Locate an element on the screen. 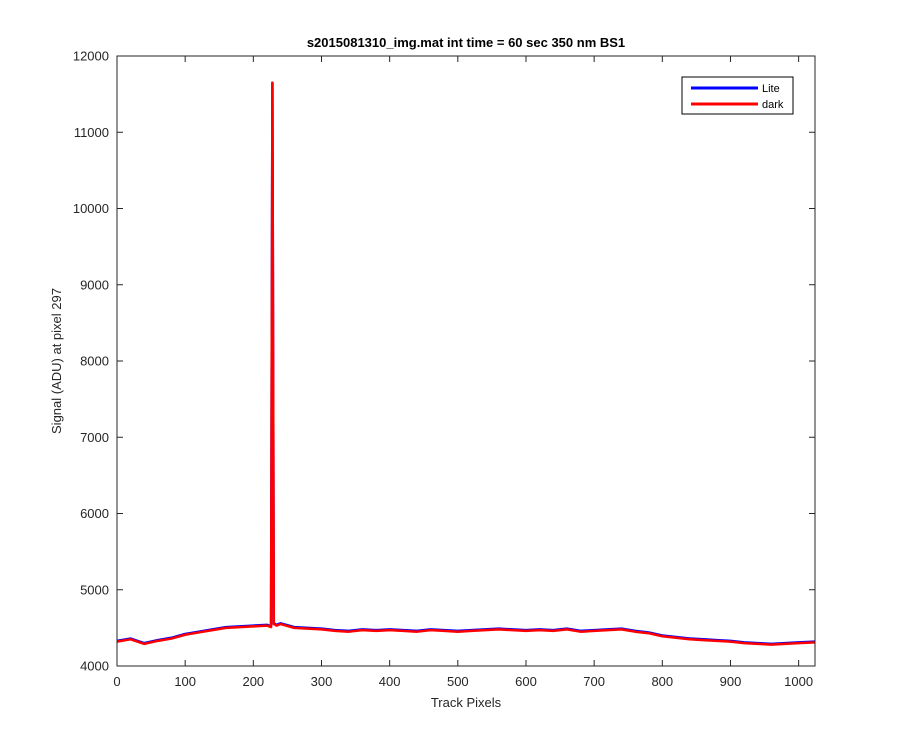 This screenshot has height=755, width=900. legend-entry-lite: Lite is located at coordinates (771, 89).